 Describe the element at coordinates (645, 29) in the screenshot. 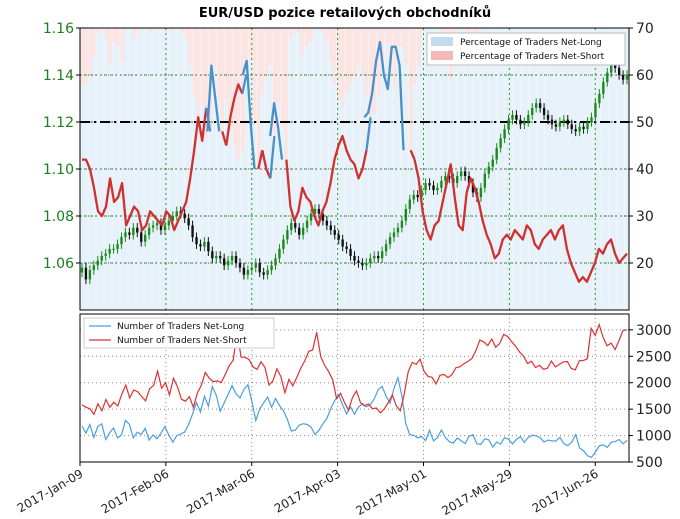

I see `percentage-tick-label: 70` at that location.